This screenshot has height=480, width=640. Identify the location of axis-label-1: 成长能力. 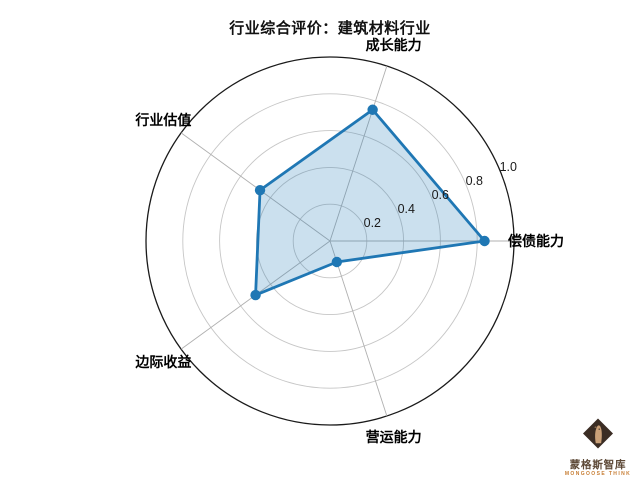
(393, 45).